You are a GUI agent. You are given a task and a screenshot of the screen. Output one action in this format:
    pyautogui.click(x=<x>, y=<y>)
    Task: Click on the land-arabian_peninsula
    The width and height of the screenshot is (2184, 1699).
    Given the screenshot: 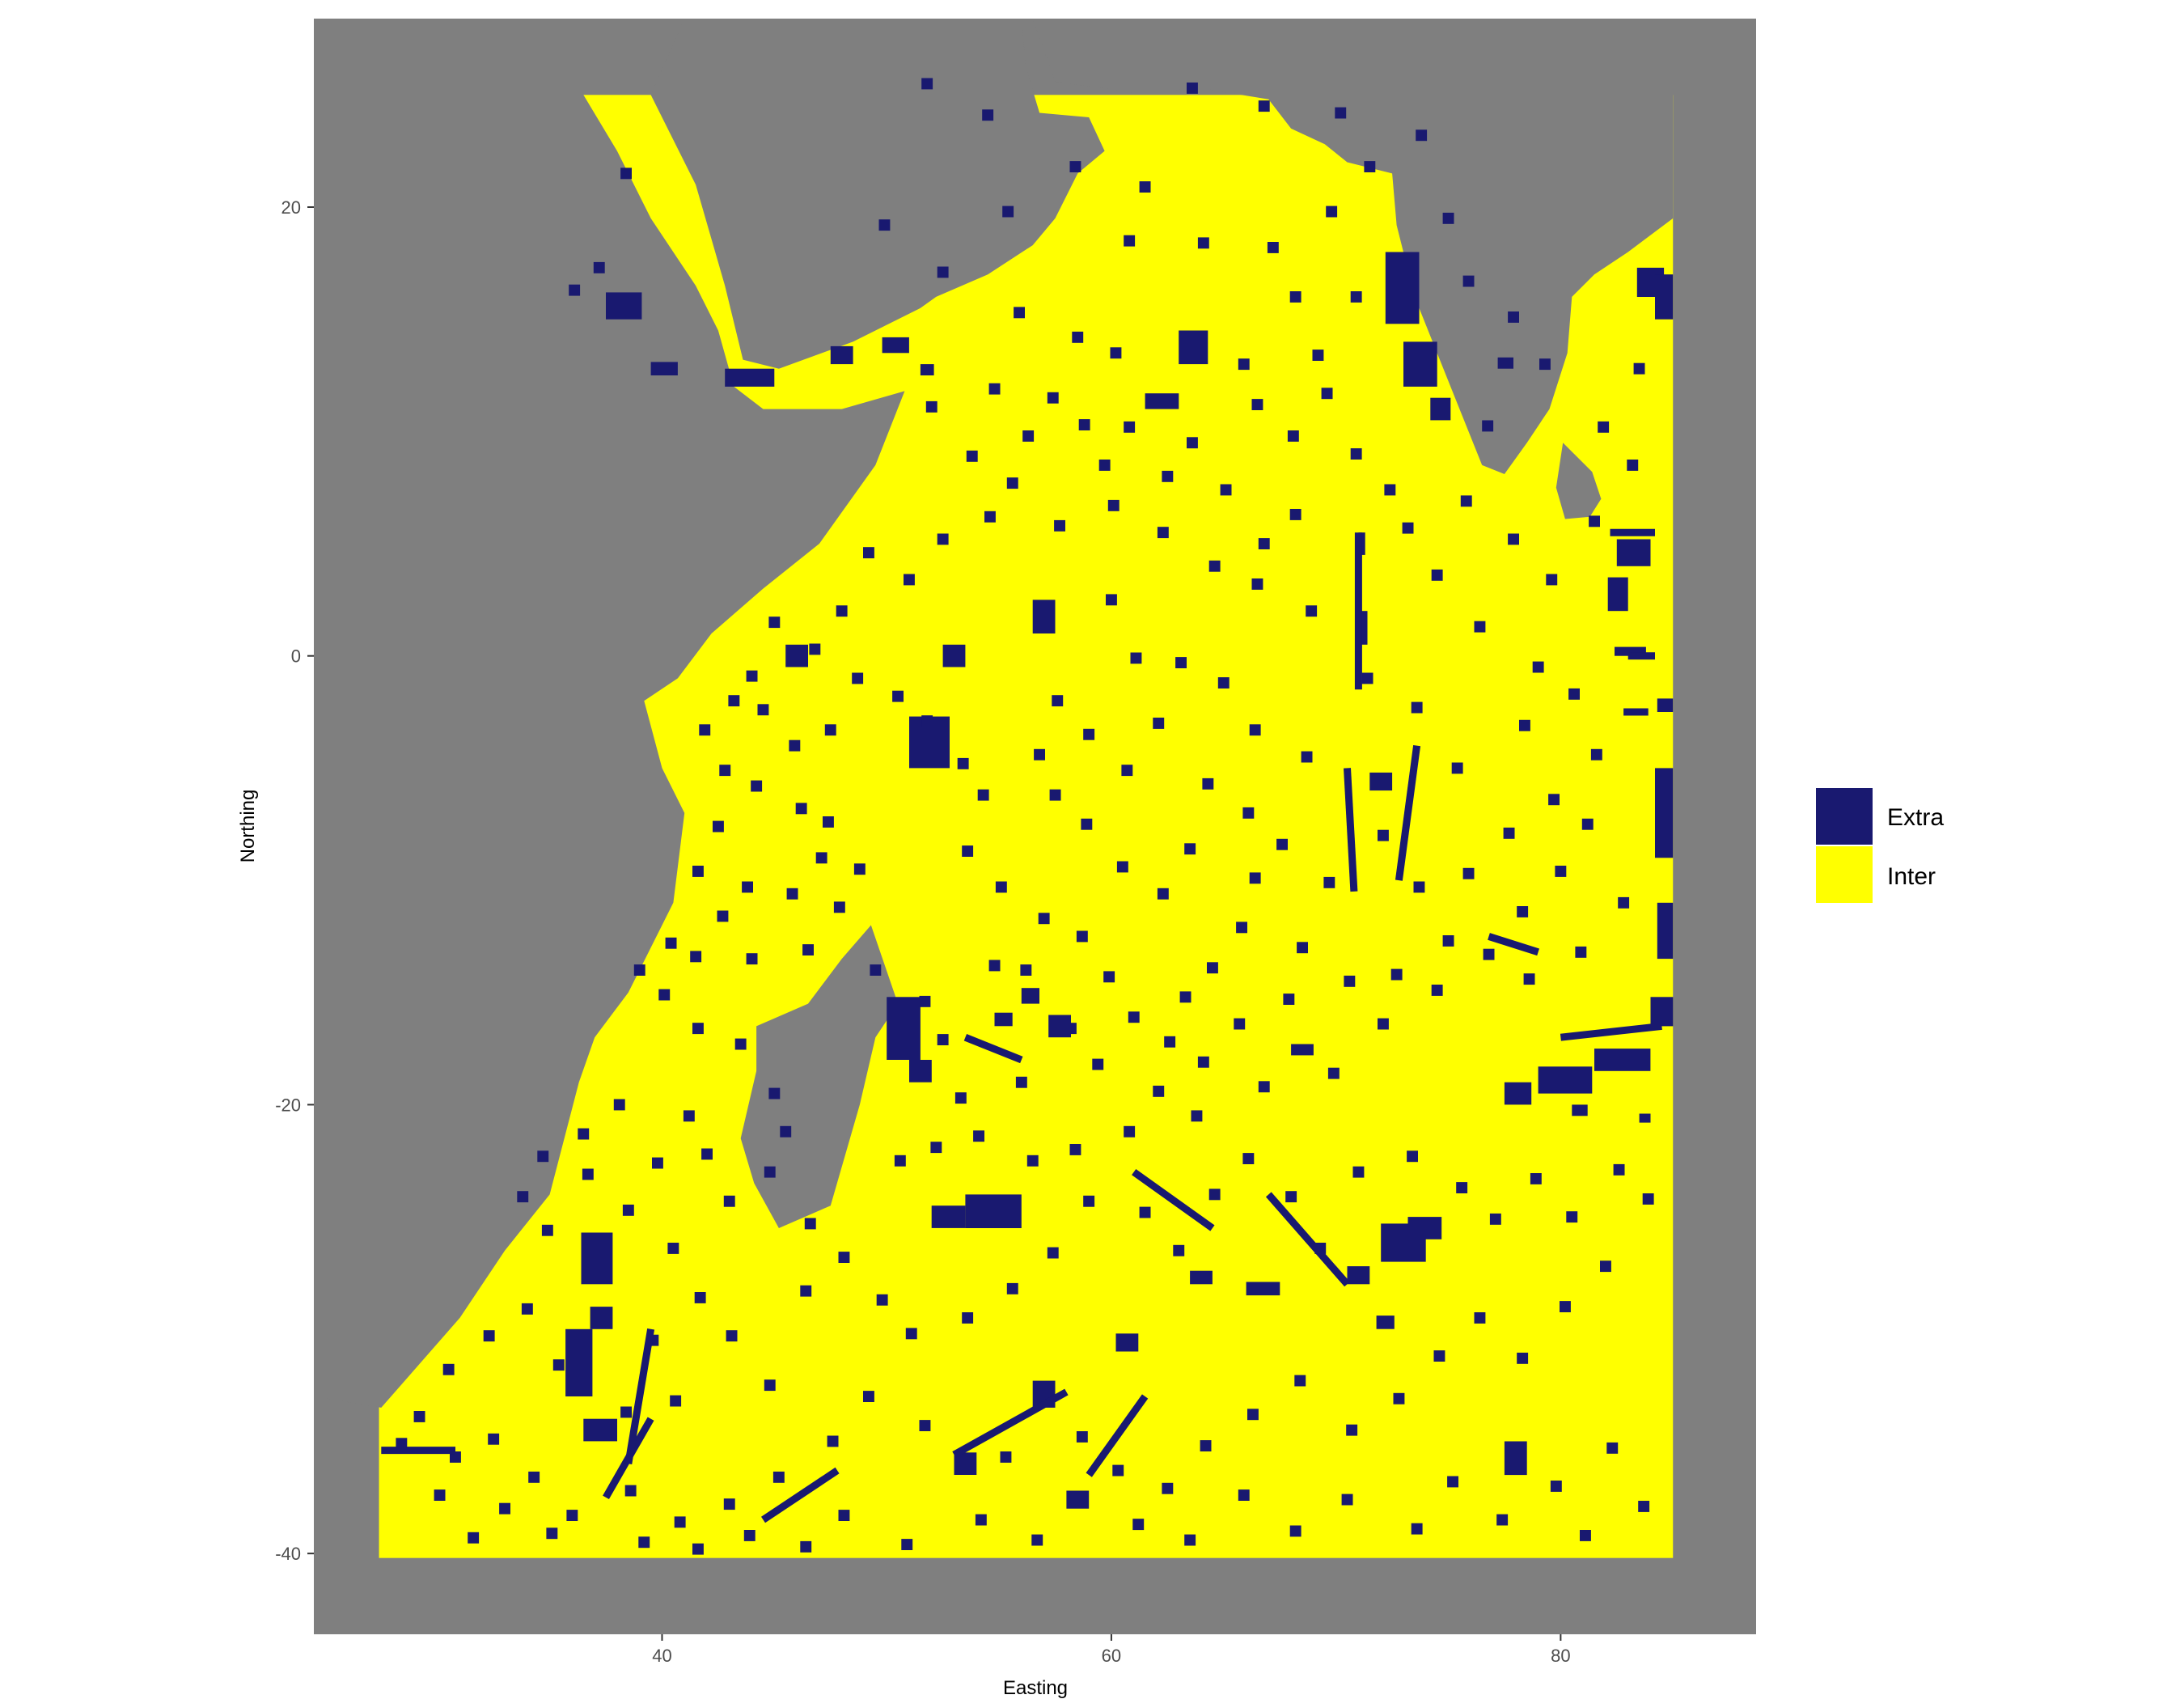 What is the action you would take?
    pyautogui.click(x=878, y=194)
    